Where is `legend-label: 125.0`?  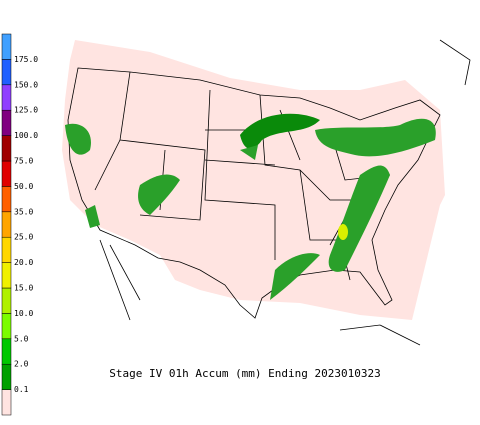
legend-label: 125.0 is located at coordinates (26, 110).